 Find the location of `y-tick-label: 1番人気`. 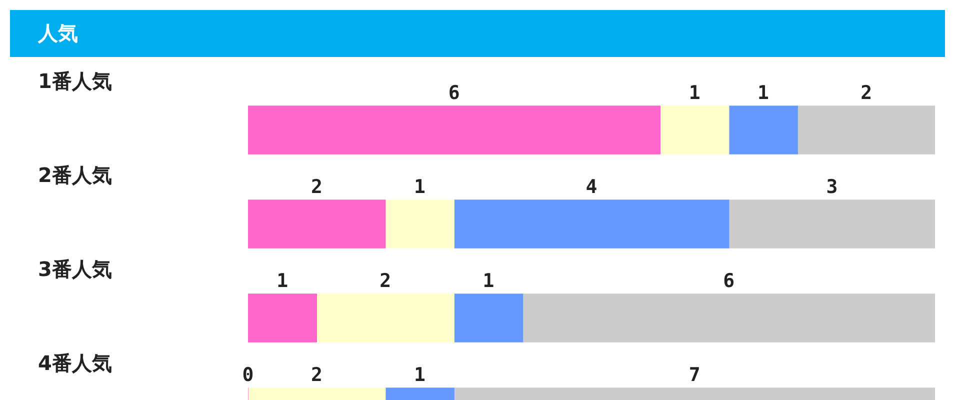

y-tick-label: 1番人気 is located at coordinates (75, 81).